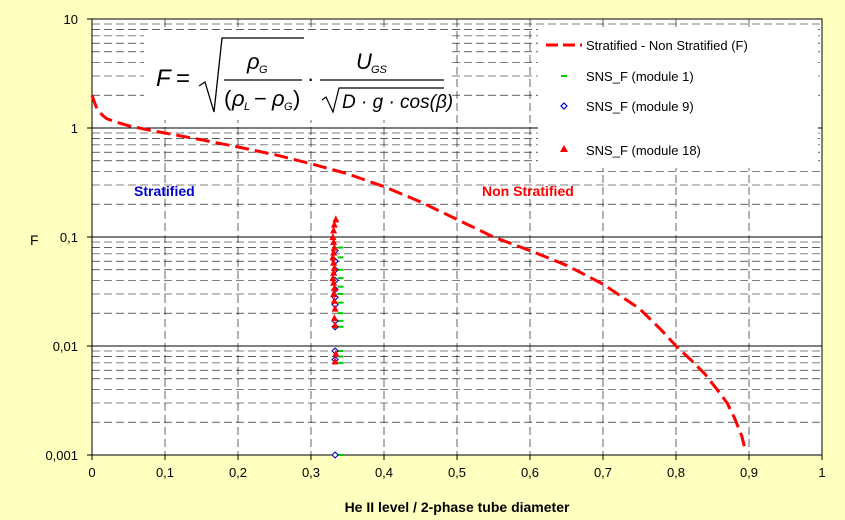 The height and width of the screenshot is (520, 845). What do you see at coordinates (34, 240) in the screenshot?
I see `y-axis-label: F` at bounding box center [34, 240].